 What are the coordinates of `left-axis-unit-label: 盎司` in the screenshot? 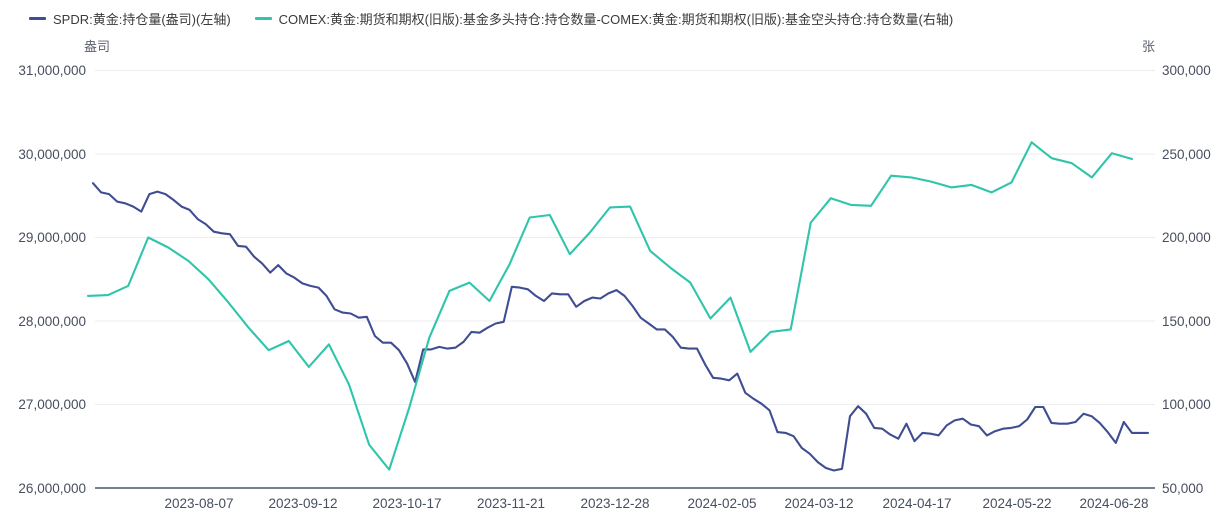 It's located at (97, 46).